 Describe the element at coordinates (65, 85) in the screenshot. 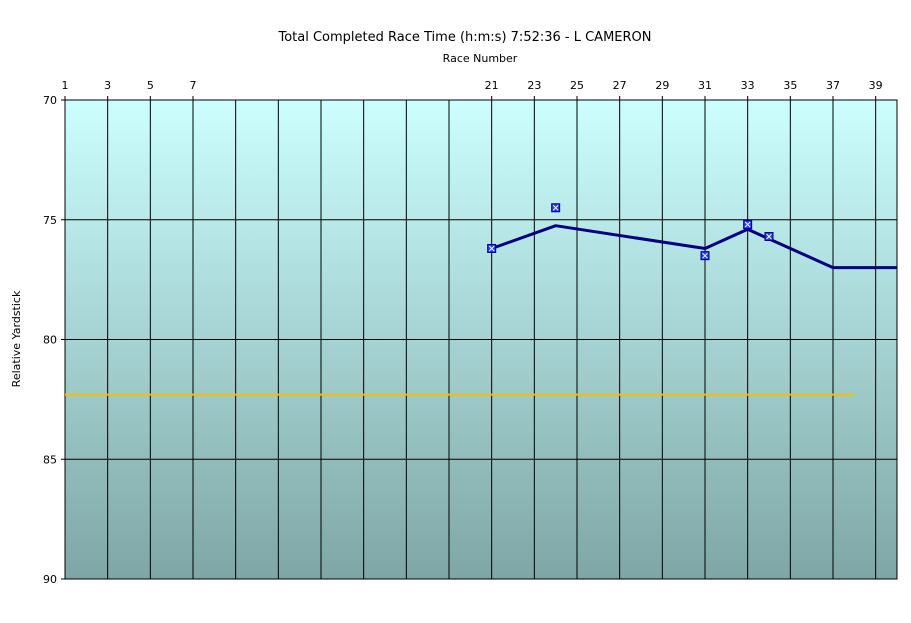

I see `x-tick-label: 1` at that location.